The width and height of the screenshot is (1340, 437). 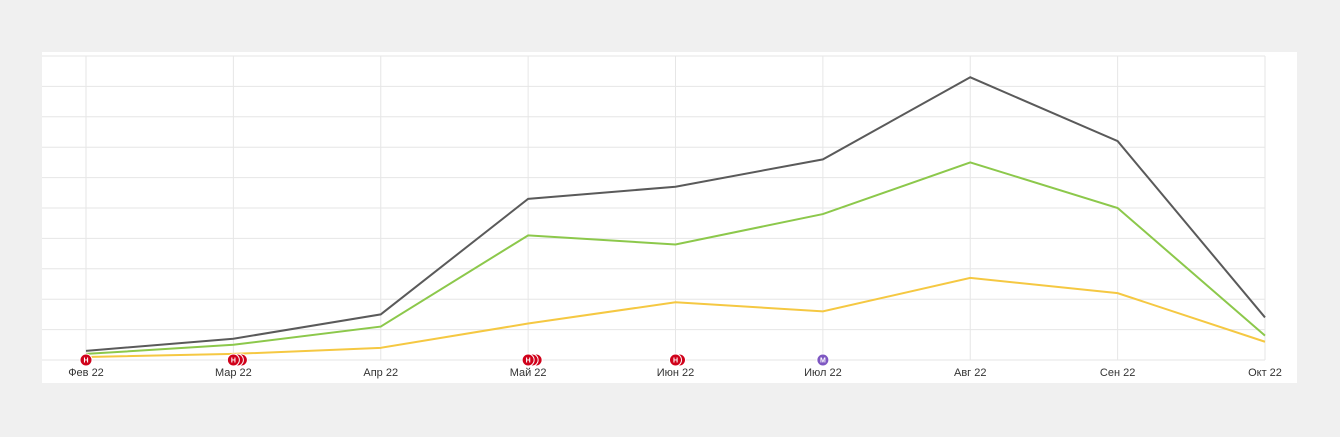 What do you see at coordinates (86, 373) in the screenshot?
I see `x-tick-label: Фев 22` at bounding box center [86, 373].